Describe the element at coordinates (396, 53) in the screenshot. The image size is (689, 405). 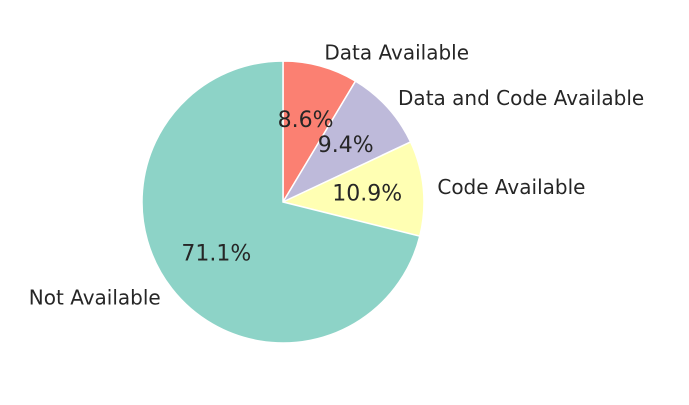
I see `category-label-data-available: Data Available` at that location.